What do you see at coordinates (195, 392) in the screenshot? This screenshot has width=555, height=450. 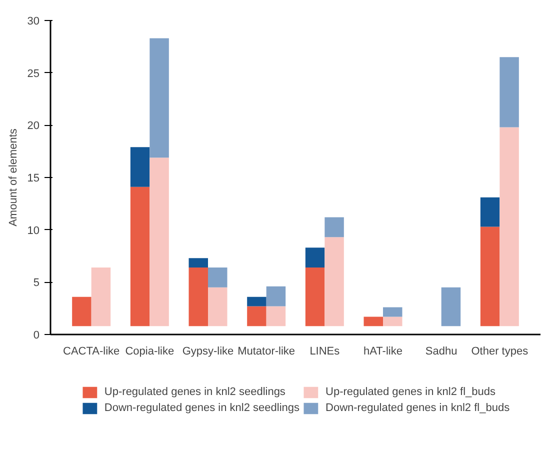 I see `legend-label: Up-regulated genes in knl2 seedlings` at bounding box center [195, 392].